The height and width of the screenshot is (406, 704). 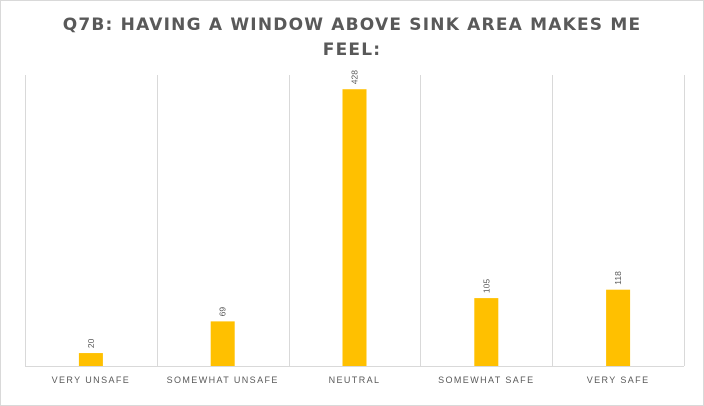 What do you see at coordinates (355, 380) in the screenshot?
I see `category-tick-label: NEUTRAL` at bounding box center [355, 380].